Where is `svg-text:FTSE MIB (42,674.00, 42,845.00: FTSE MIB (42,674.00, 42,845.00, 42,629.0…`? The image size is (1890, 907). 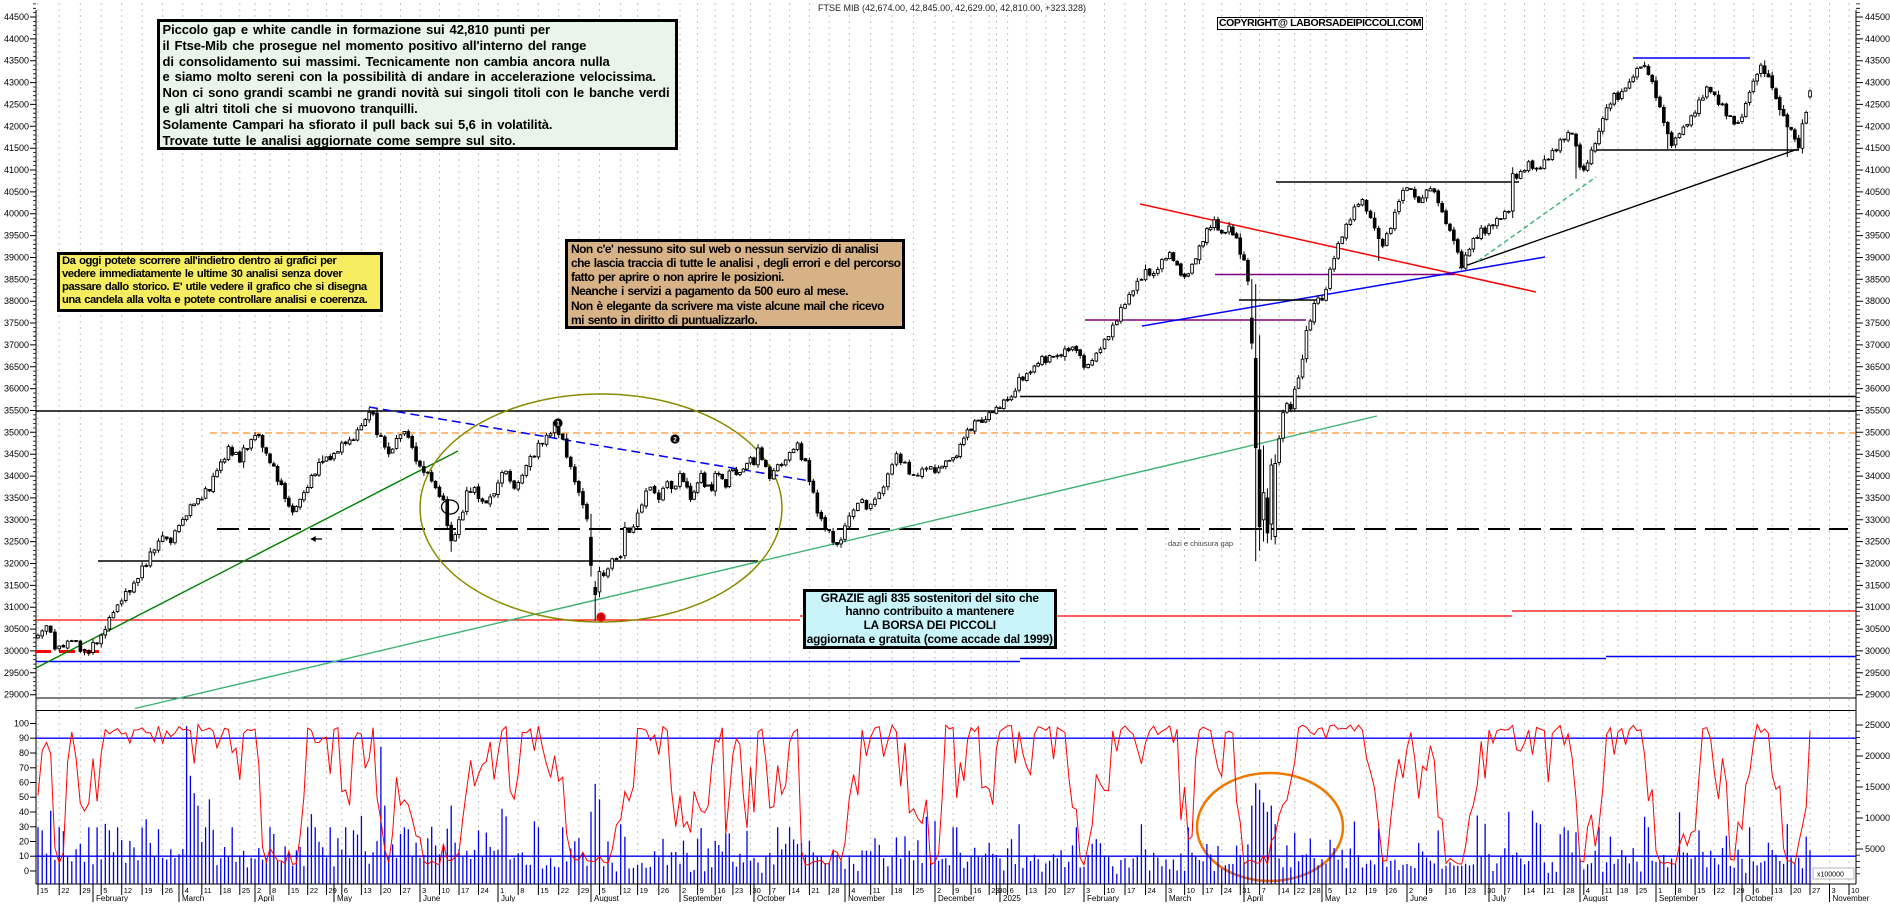 svg-text:FTSE MIB (42,674.00, 42,845.00: FTSE MIB (42,674.00, 42,845.00, 42,629.0… is located at coordinates (952, 8).